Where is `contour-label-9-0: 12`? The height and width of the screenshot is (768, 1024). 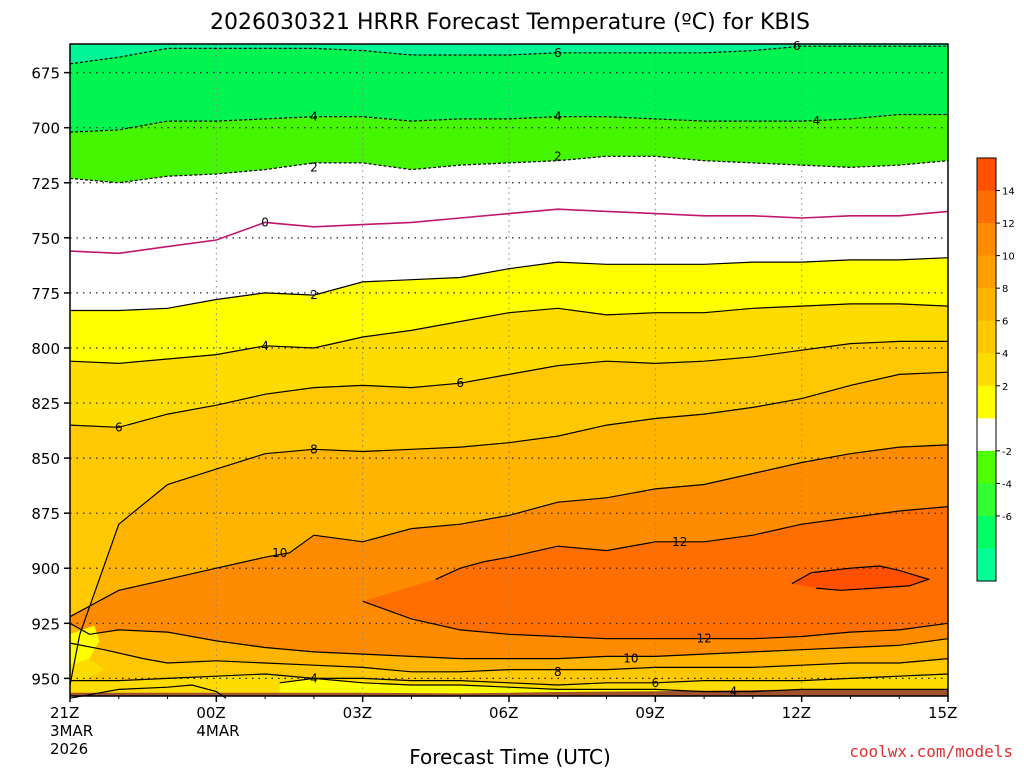
contour-label-9-0: 12 is located at coordinates (679, 542).